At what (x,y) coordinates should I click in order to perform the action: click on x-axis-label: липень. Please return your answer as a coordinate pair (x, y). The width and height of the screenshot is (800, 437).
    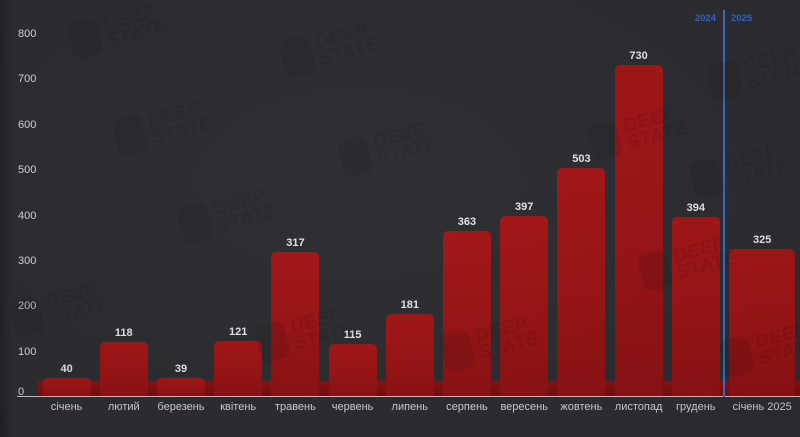
    Looking at the image, I should click on (409, 407).